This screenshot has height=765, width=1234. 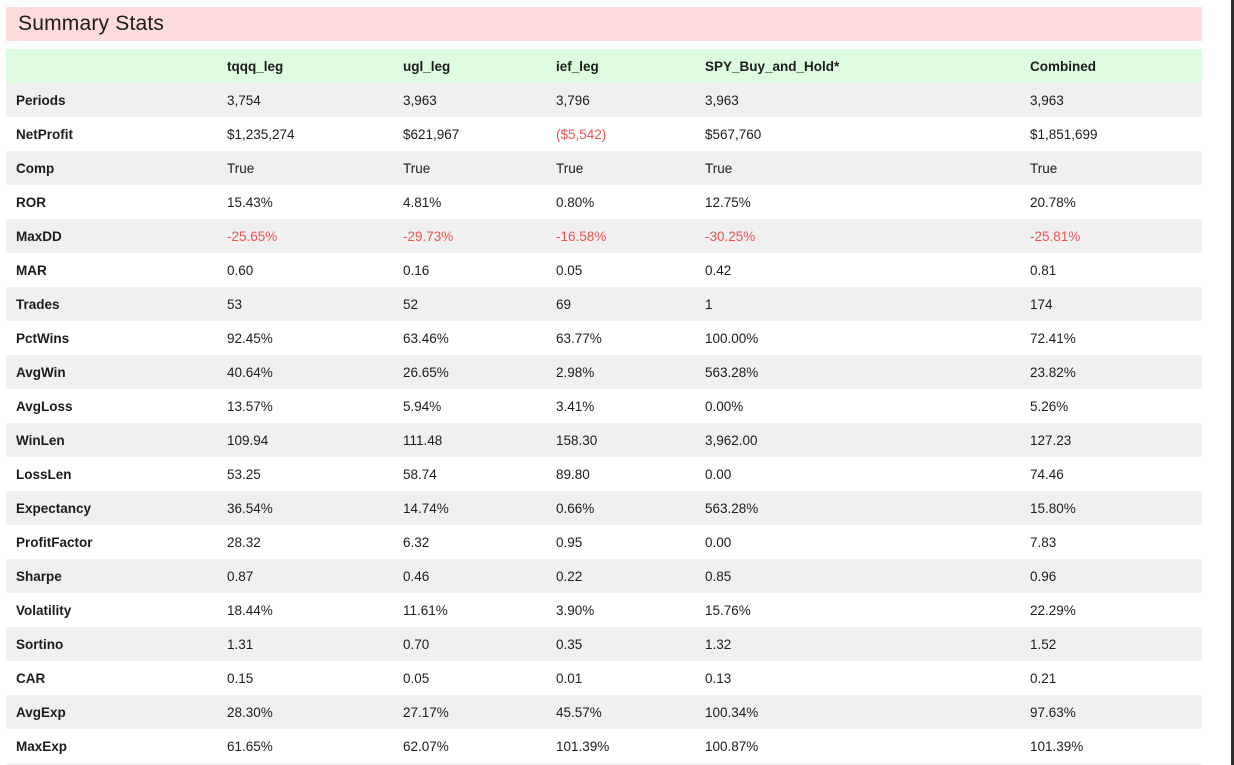 What do you see at coordinates (1043, 542) in the screenshot?
I see `cell-value: 7.83` at bounding box center [1043, 542].